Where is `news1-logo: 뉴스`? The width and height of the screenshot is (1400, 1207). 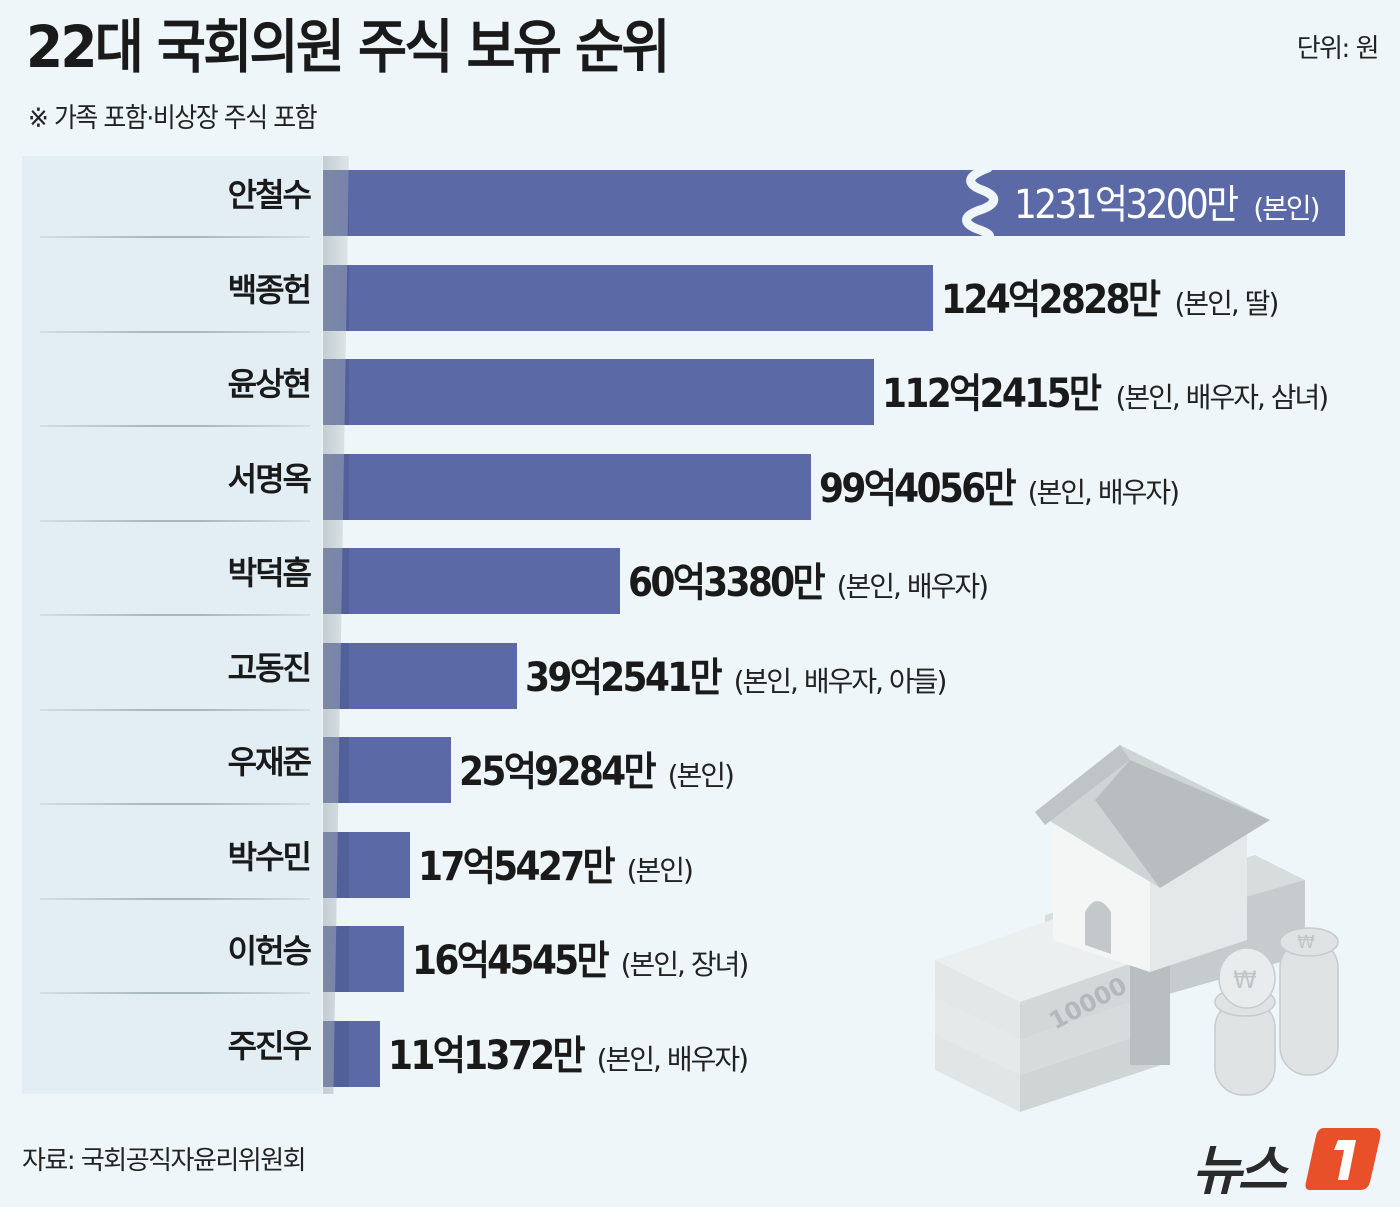 news1-logo: 뉴스 is located at coordinates (1289, 1162).